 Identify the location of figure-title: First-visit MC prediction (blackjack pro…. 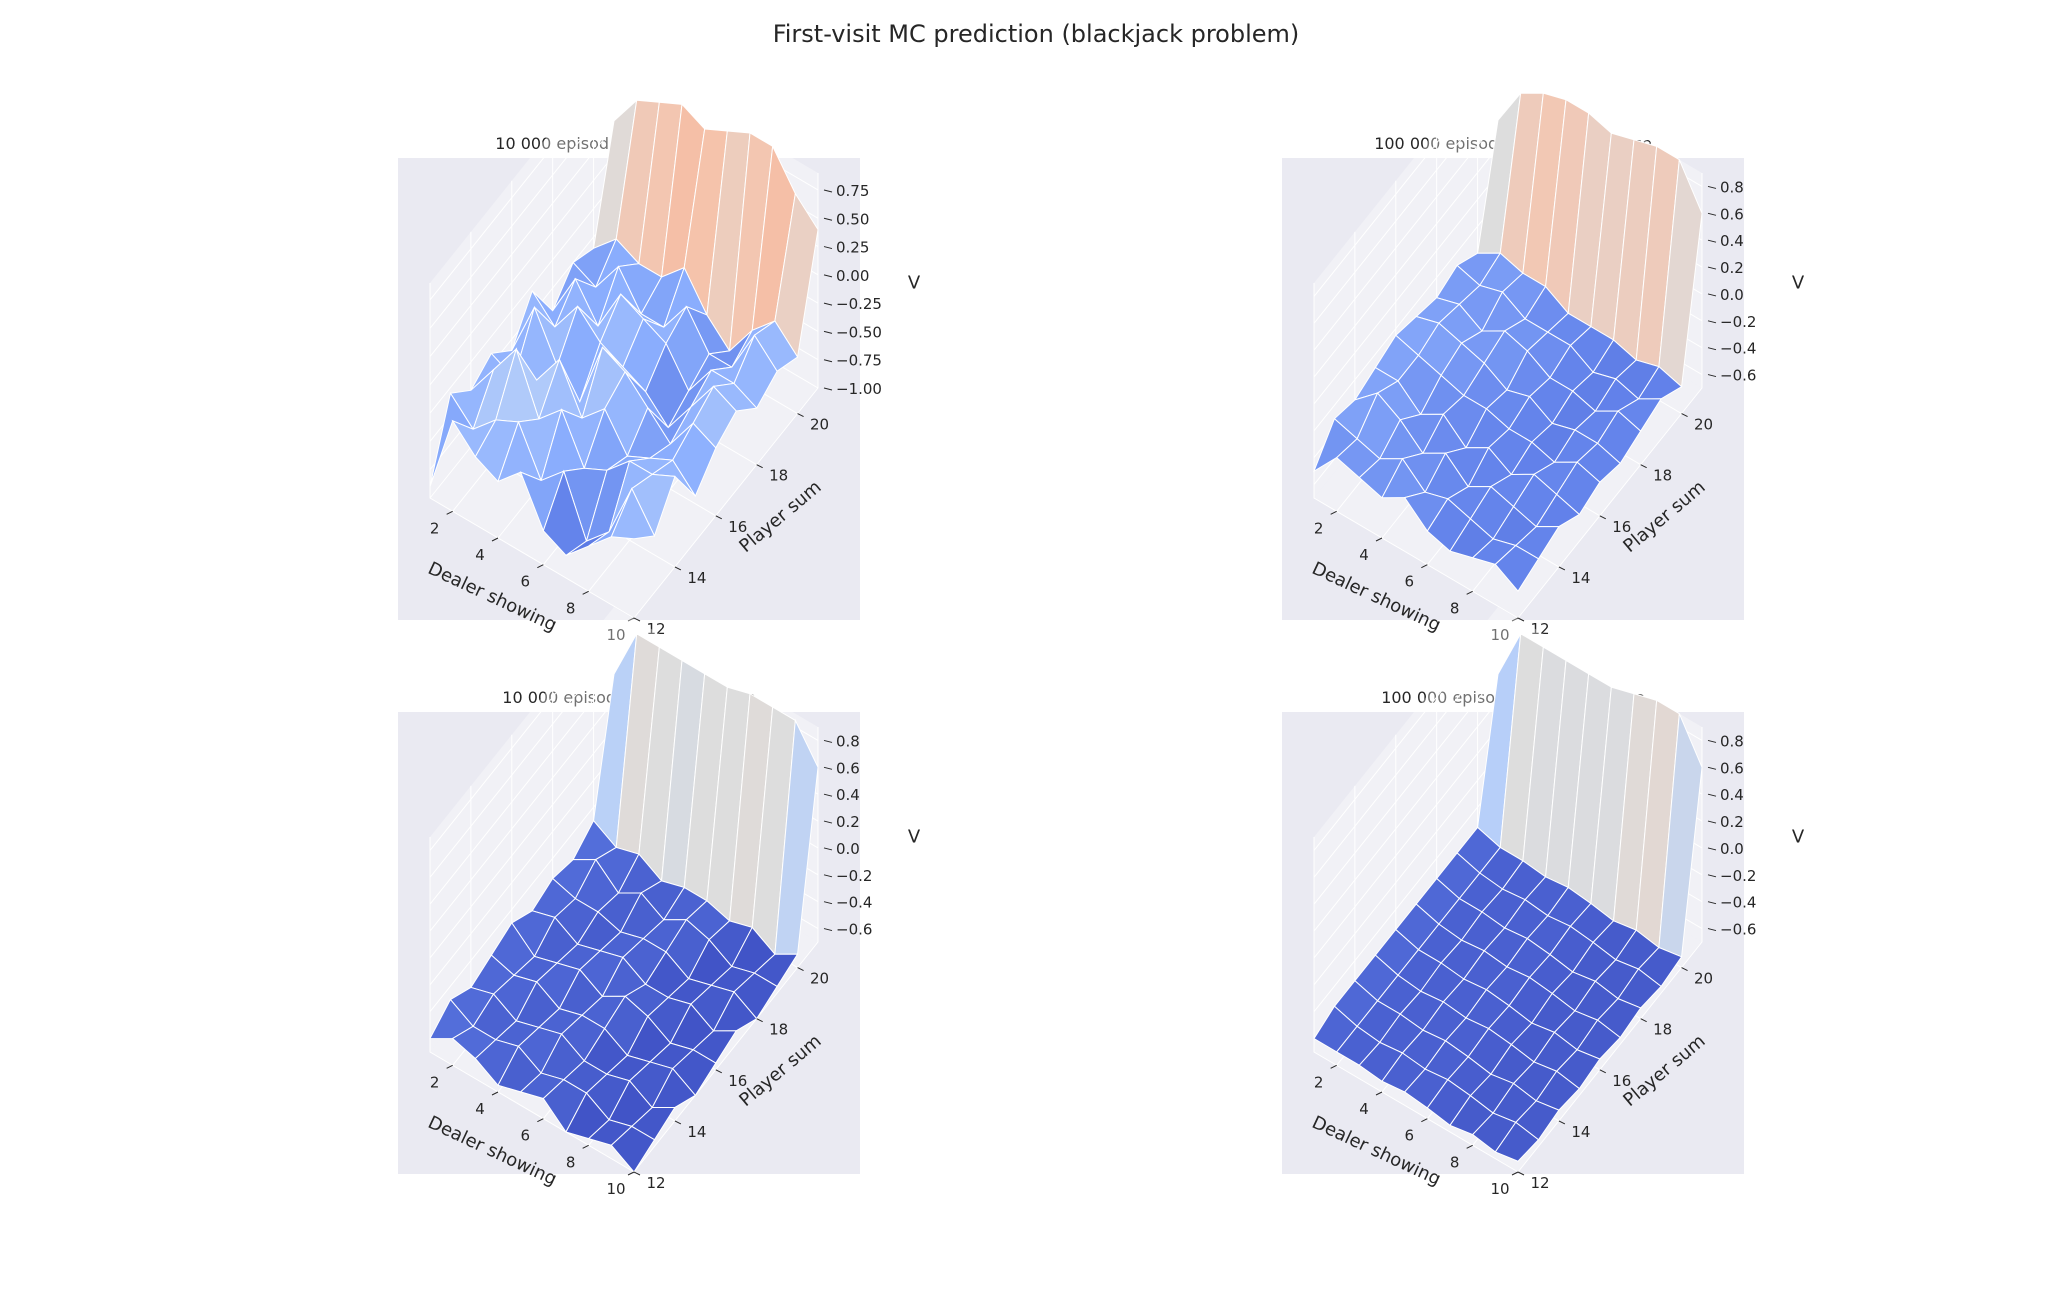
(1036, 34).